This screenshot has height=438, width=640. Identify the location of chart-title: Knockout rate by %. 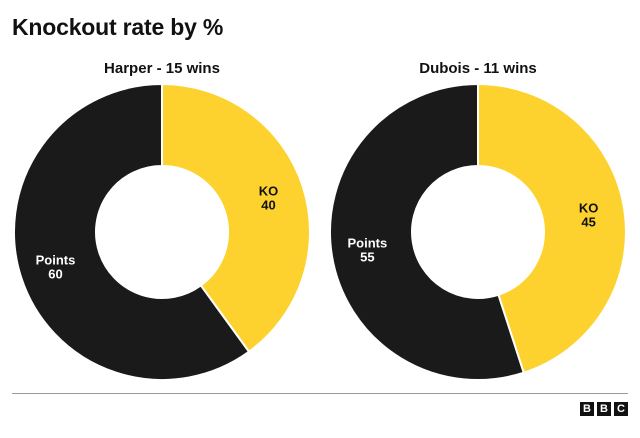
(118, 27).